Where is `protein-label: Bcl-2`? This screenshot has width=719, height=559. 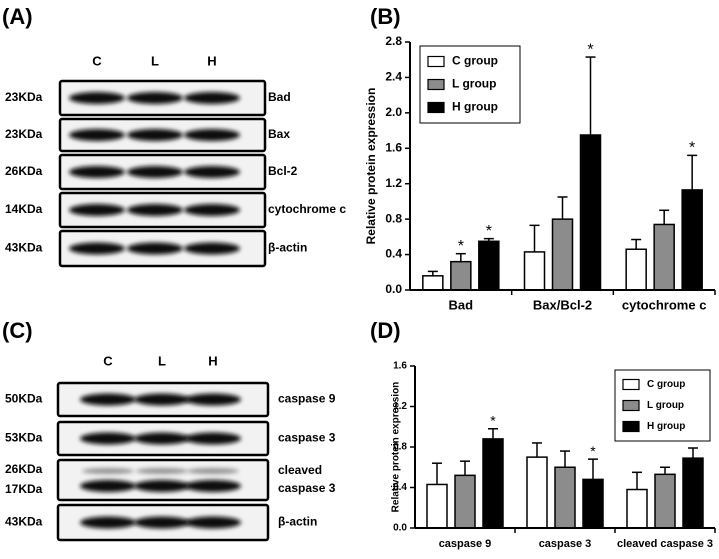
protein-label: Bcl-2 is located at coordinates (283, 171).